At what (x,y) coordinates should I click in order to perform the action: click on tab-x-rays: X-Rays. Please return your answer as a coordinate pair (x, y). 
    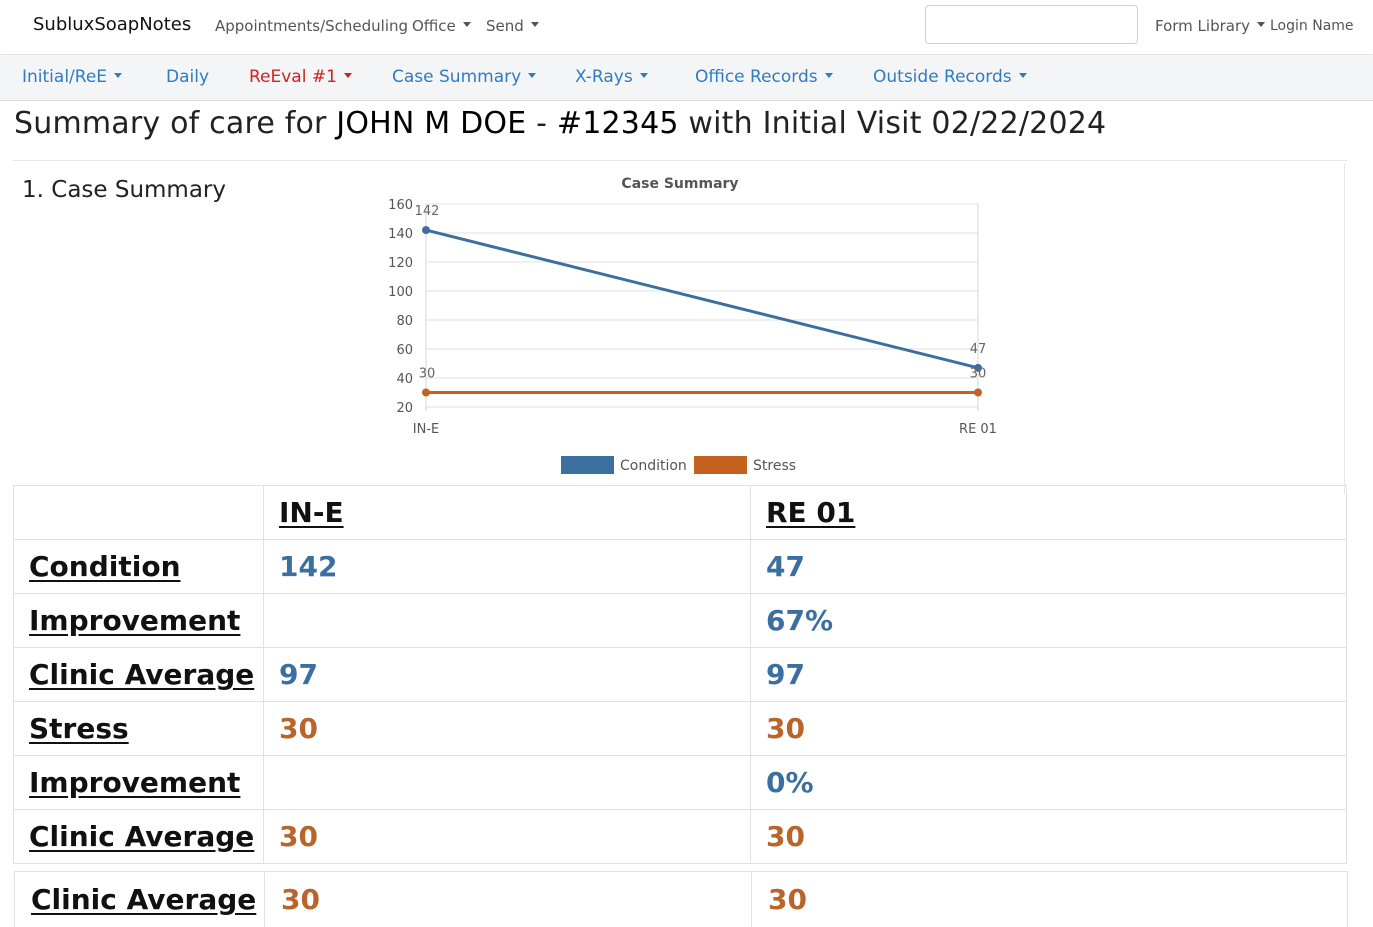
    Looking at the image, I should click on (611, 77).